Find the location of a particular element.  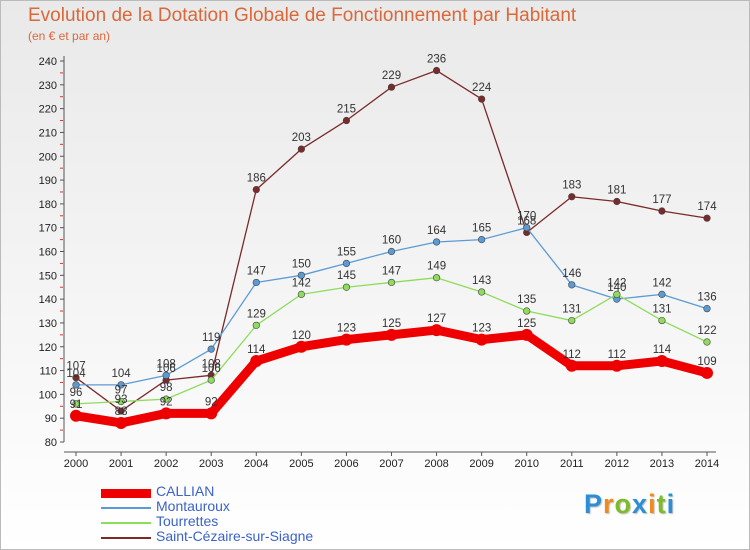

data-label-montauroux: 170 is located at coordinates (526, 217).